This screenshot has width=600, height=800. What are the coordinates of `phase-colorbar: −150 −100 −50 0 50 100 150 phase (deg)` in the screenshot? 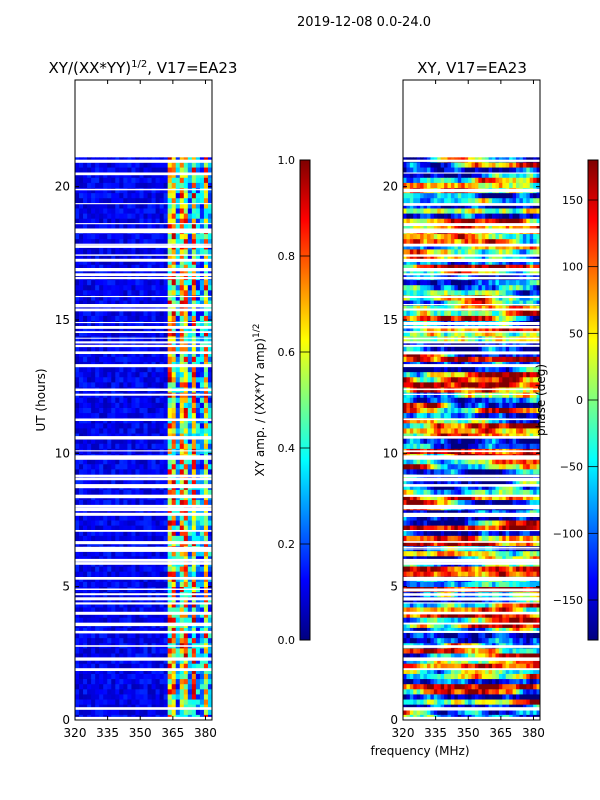 It's located at (566, 400).